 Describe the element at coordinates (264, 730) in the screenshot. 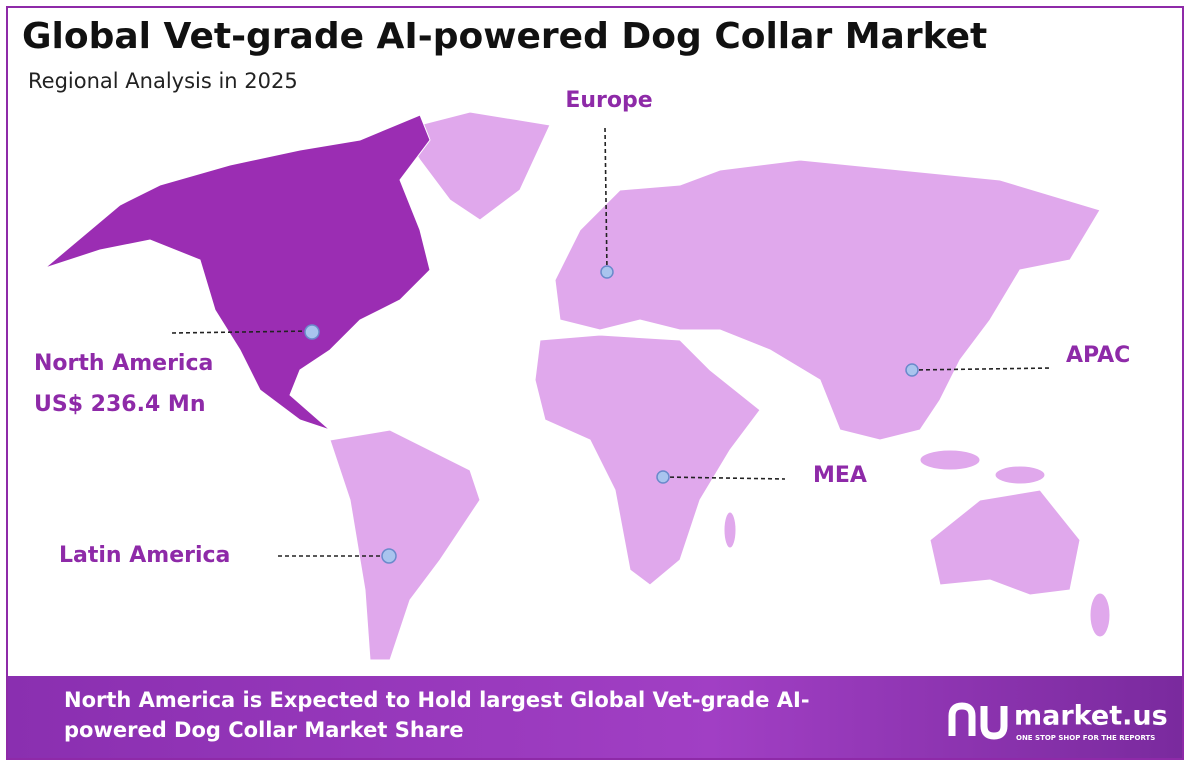

I see `footer-text: powered Dog Collar Market Share` at that location.